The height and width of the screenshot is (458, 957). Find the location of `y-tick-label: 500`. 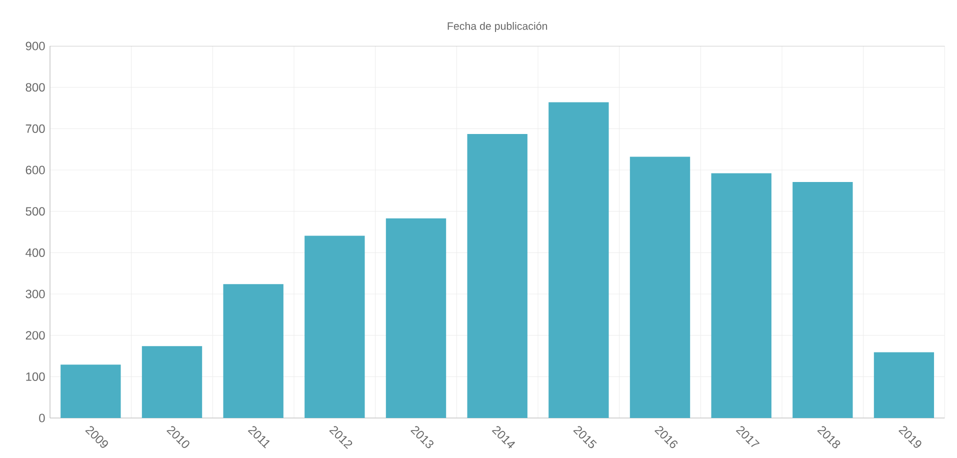

y-tick-label: 500 is located at coordinates (35, 211).